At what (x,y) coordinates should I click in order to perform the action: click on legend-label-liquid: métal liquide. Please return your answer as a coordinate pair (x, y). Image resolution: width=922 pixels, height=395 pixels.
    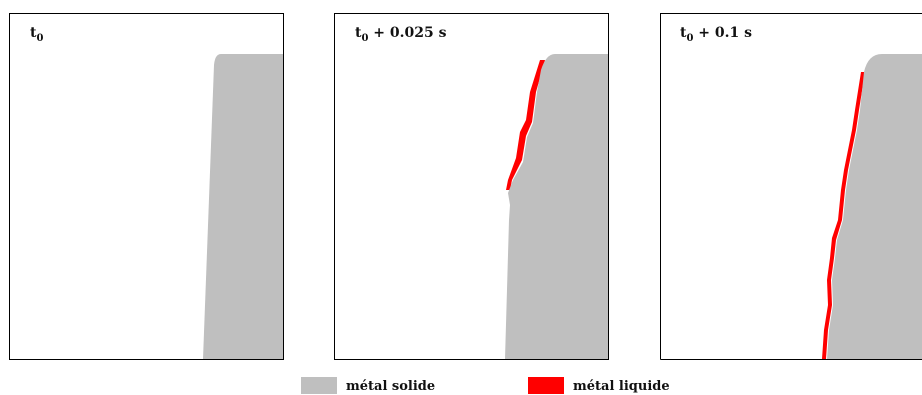
    Looking at the image, I should click on (621, 386).